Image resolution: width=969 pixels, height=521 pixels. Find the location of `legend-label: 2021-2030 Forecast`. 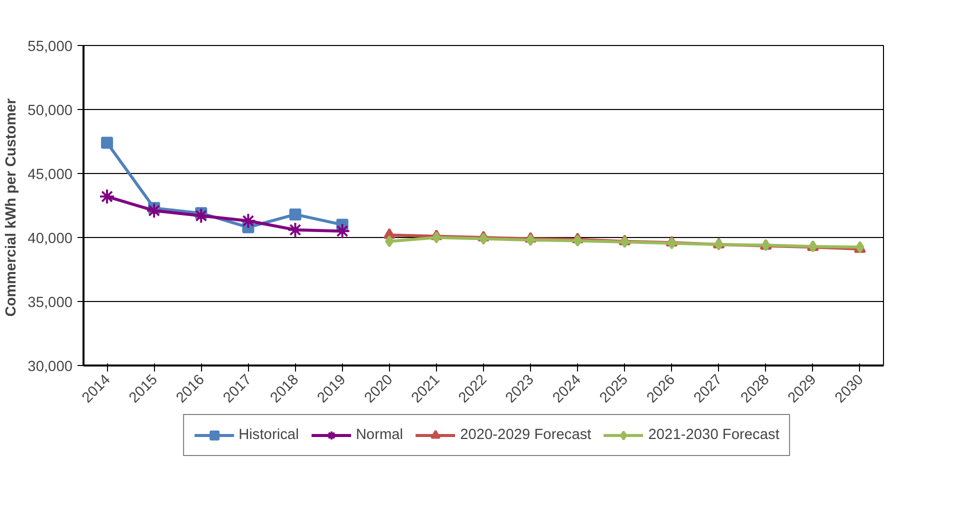

legend-label: 2021-2030 Forecast is located at coordinates (714, 435).